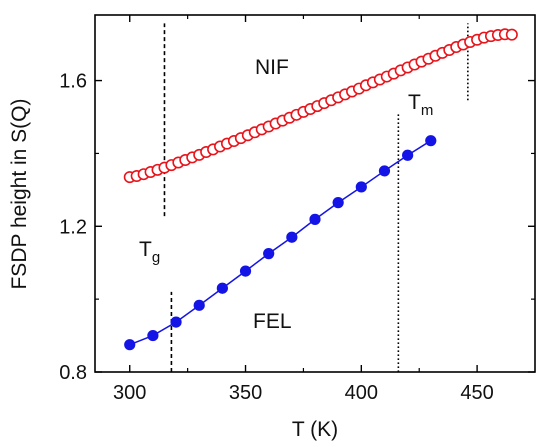  Describe the element at coordinates (129, 393) in the screenshot. I see `x-tick-label: 300` at that location.